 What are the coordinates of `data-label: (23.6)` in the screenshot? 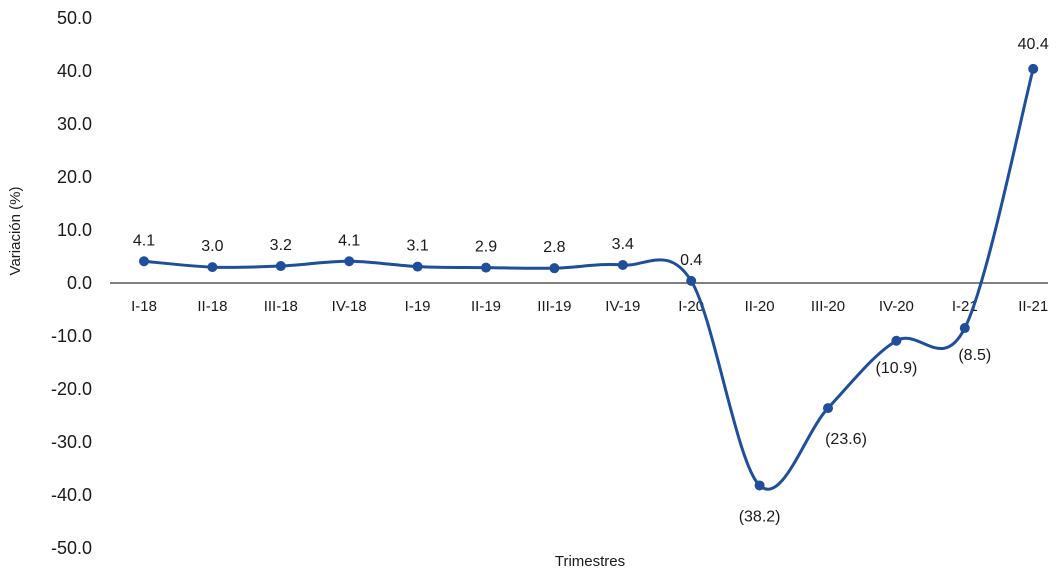 It's located at (846, 439).